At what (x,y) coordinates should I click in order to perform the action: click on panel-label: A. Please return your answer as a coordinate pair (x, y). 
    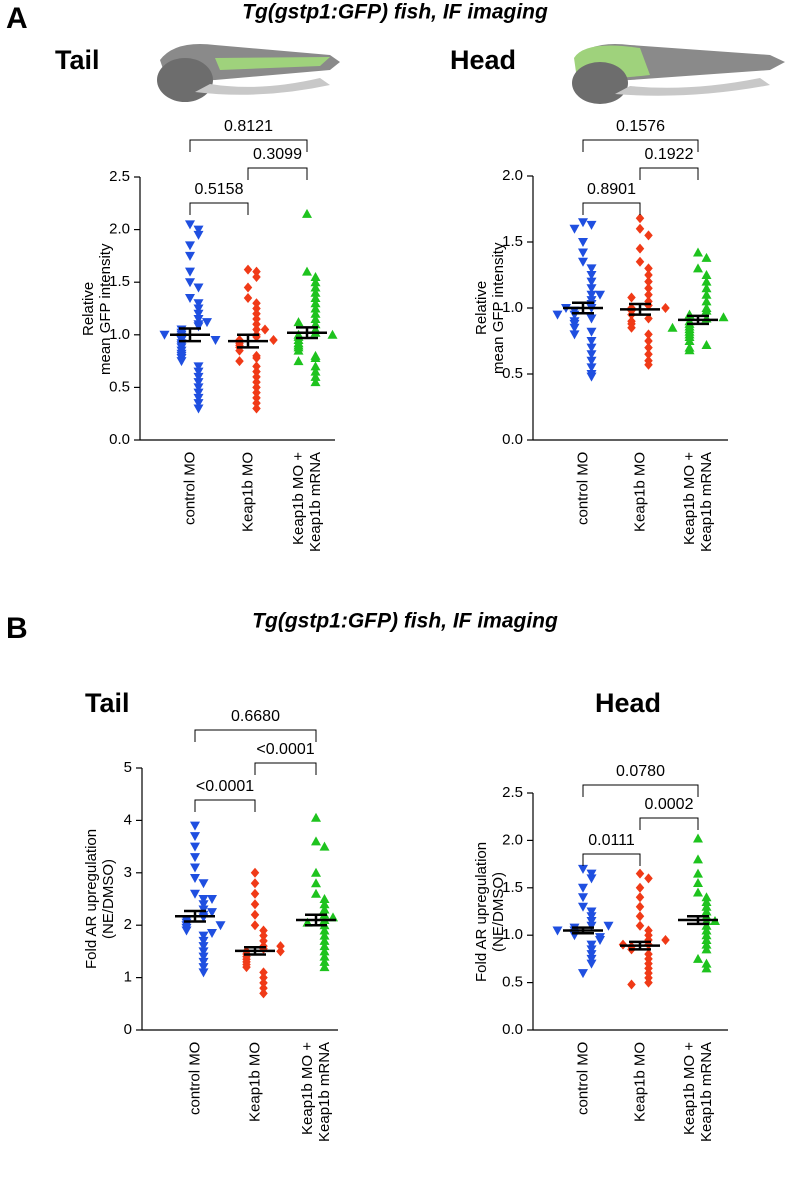
    Looking at the image, I should click on (17, 18).